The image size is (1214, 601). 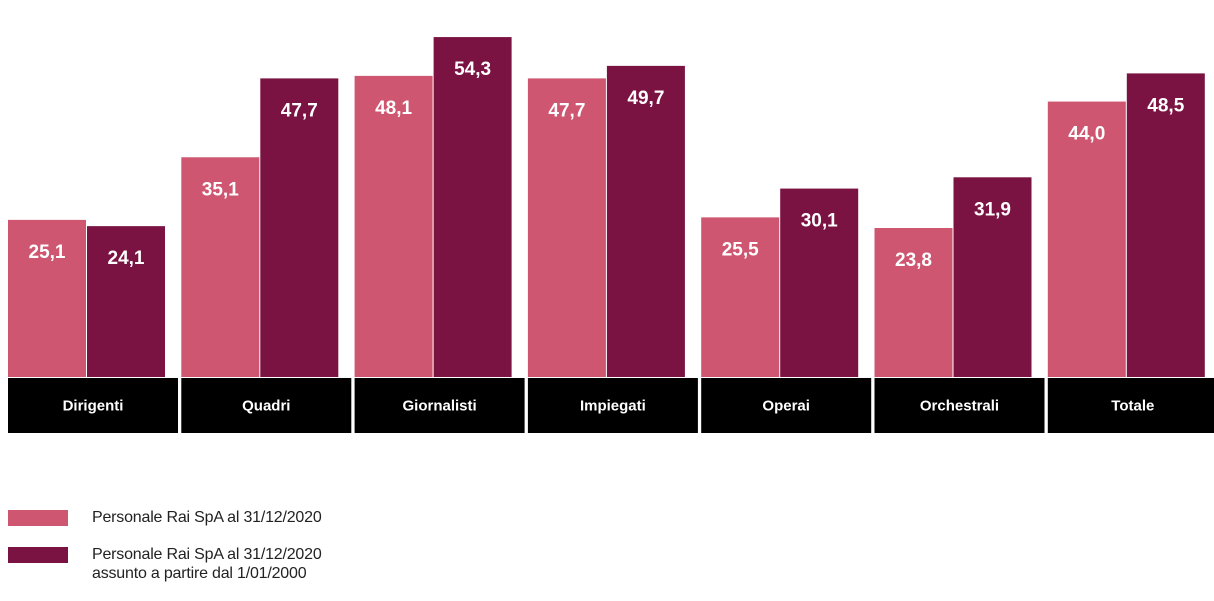 I want to click on category-label-dirigenti: Dirigenti, so click(x=93, y=406).